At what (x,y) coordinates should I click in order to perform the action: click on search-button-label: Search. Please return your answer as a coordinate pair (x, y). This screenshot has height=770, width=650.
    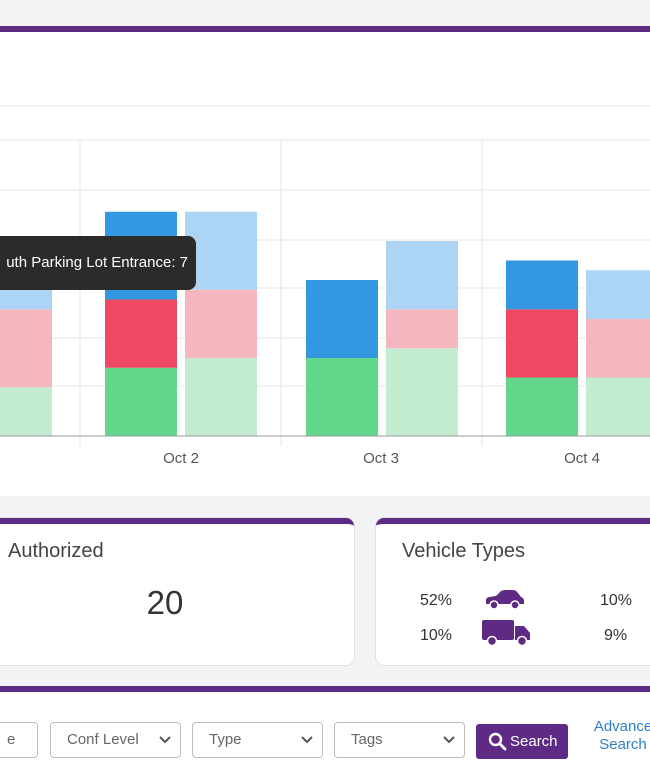
    Looking at the image, I should click on (534, 741).